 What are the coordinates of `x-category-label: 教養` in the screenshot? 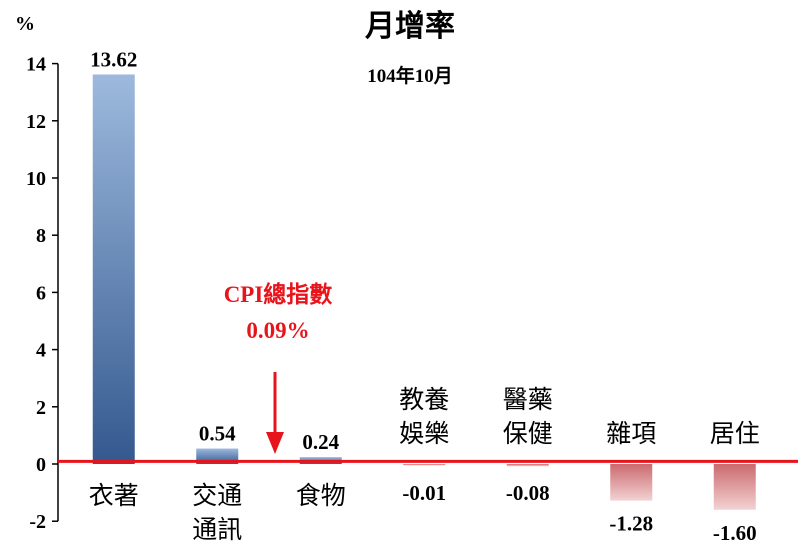 It's located at (424, 399).